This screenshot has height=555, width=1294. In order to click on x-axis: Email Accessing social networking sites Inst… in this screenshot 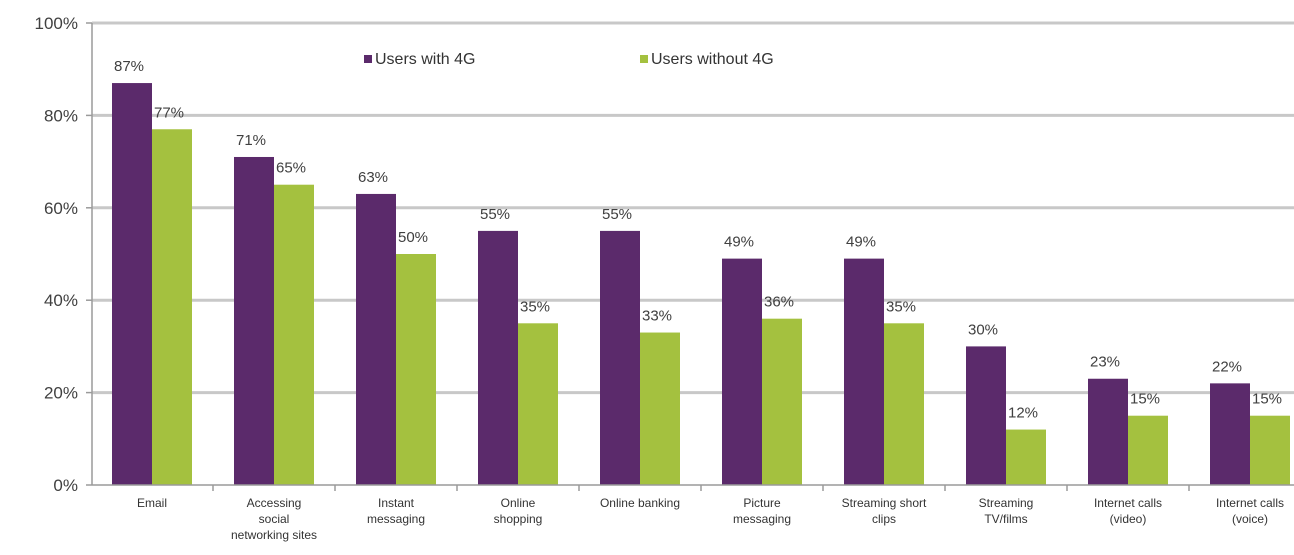, I will do `click(693, 513)`.